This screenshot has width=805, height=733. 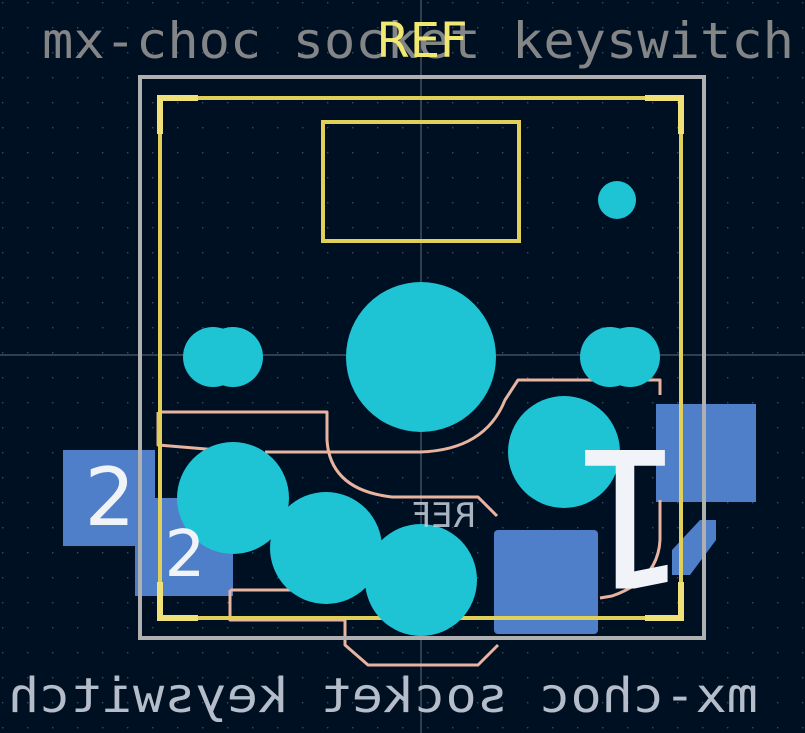 I want to click on reference-front: REF, so click(x=421, y=41).